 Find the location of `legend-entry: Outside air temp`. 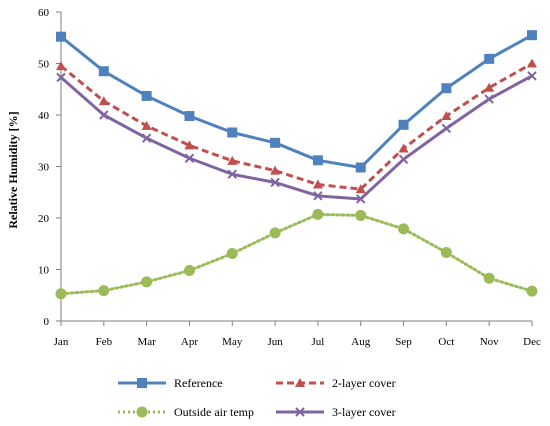

legend-entry: Outside air temp is located at coordinates (186, 412).